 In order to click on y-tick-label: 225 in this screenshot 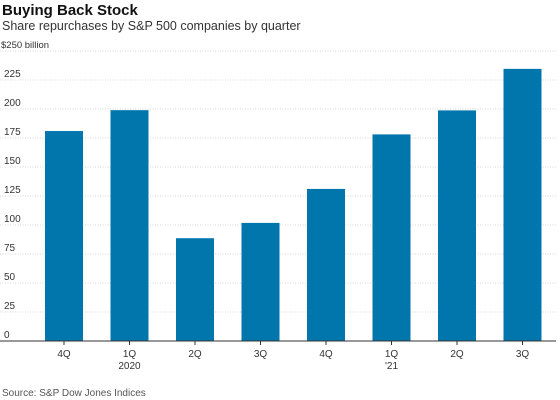, I will do `click(12, 74)`.